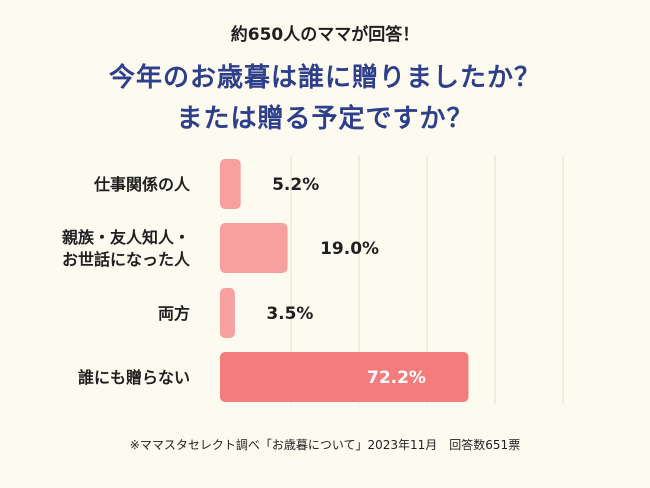  What do you see at coordinates (126, 259) in the screenshot?
I see `category-label: お世話になった人` at bounding box center [126, 259].